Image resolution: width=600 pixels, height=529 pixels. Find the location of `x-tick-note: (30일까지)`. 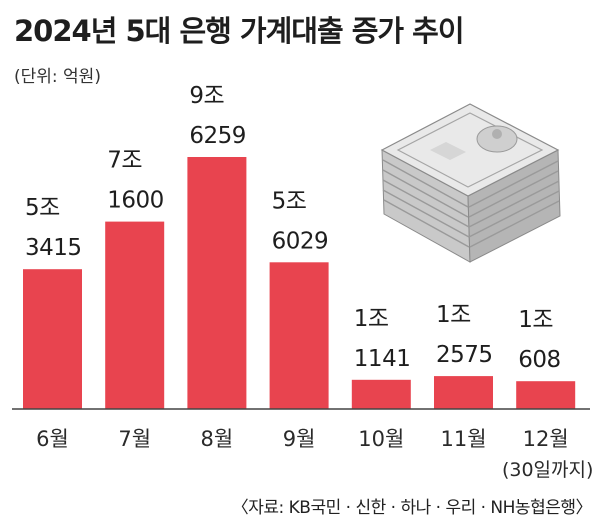

x-tick-note: (30일까지) is located at coordinates (547, 470).